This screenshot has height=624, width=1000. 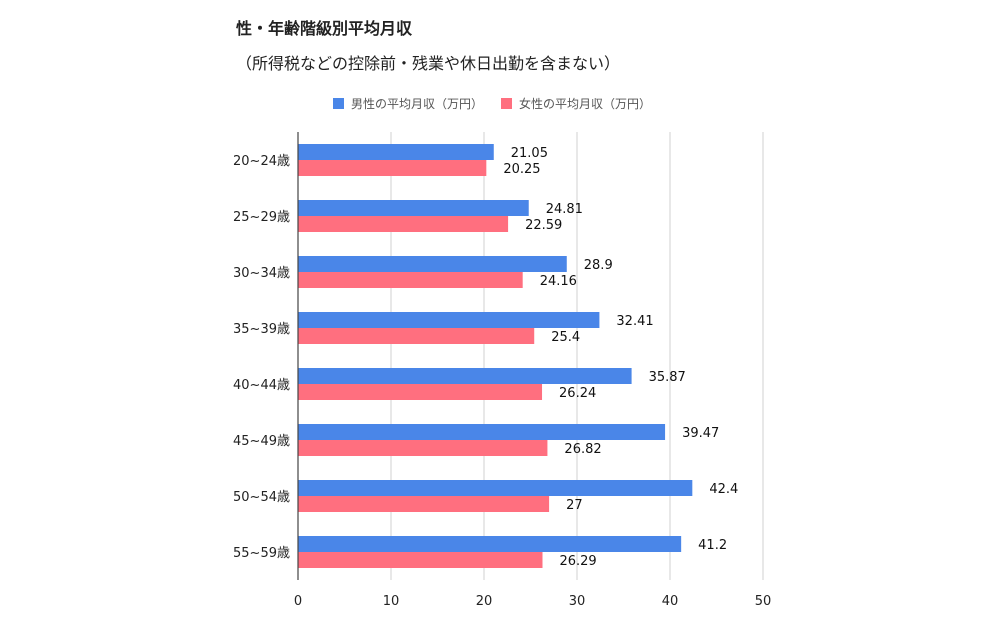 What do you see at coordinates (261, 441) in the screenshot?
I see `y-category-label: 45~49歳` at bounding box center [261, 441].